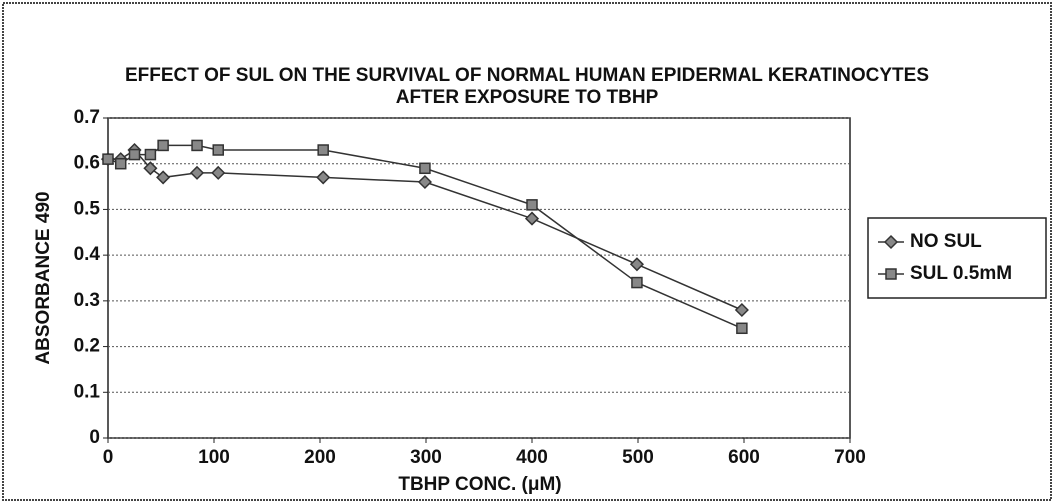 The image size is (1055, 504). Describe the element at coordinates (87, 208) in the screenshot. I see `y-tick-label: 0.5` at that location.